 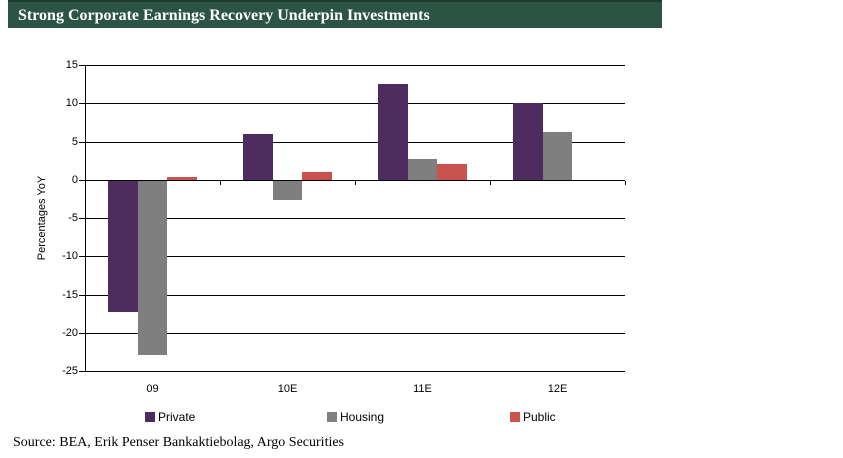 I want to click on zero-axis-line, so click(x=355, y=180).